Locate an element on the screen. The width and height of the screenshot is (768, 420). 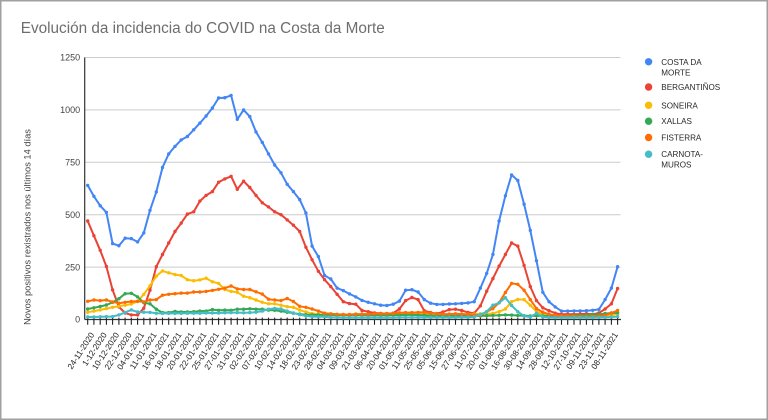
svg-text: MUROS is located at coordinates (676, 165).